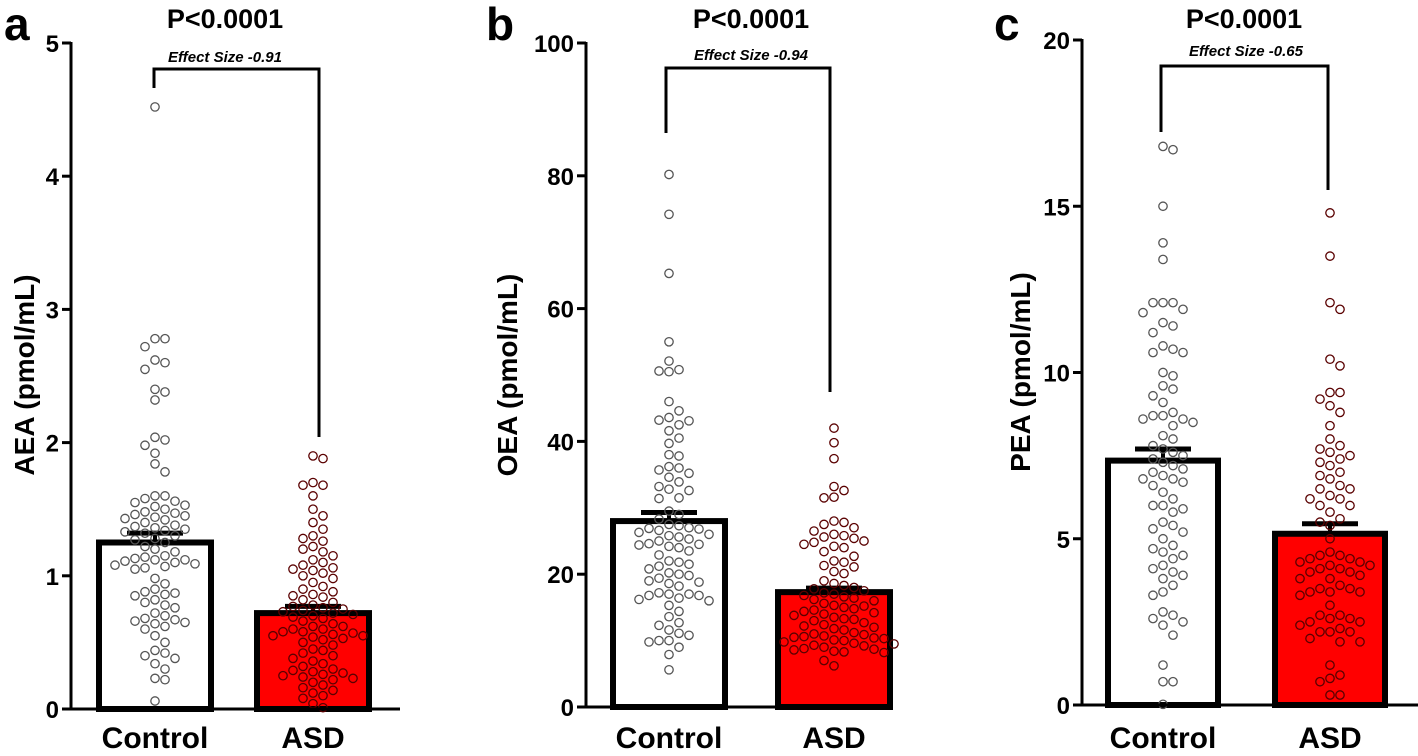 Image resolution: width=1418 pixels, height=756 pixels. I want to click on effect-size-label: Effect Size -0.65, so click(1246, 51).